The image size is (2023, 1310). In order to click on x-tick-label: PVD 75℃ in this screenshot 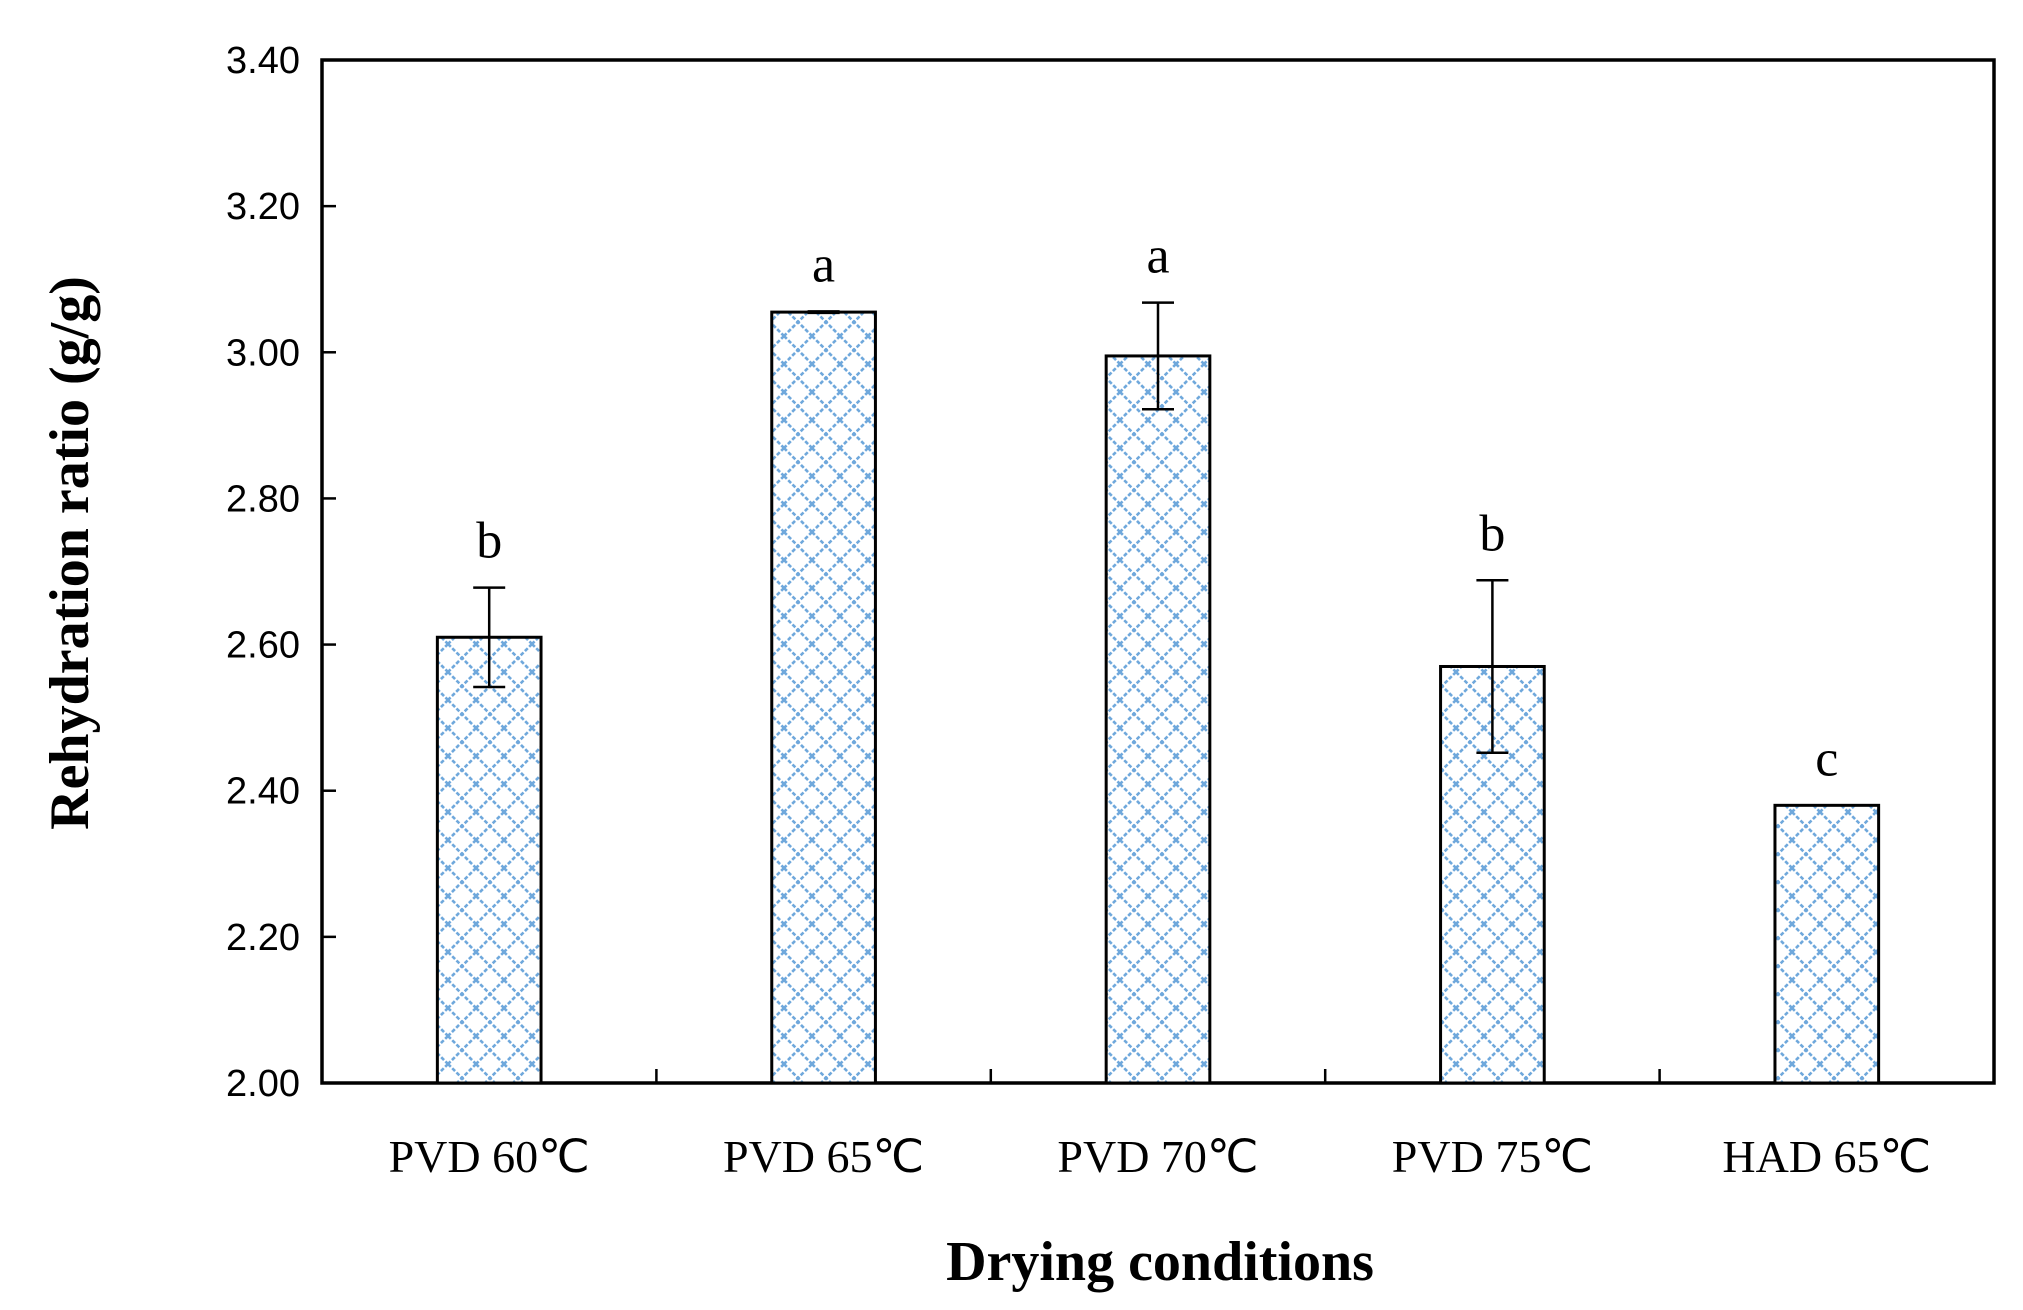, I will do `click(1492, 1156)`.